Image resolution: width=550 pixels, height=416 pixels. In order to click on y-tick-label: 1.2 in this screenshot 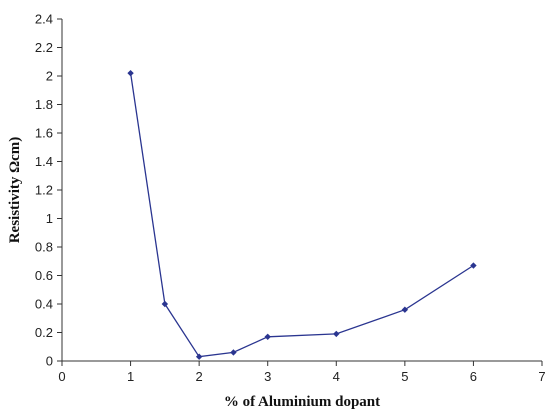, I will do `click(44, 190)`.